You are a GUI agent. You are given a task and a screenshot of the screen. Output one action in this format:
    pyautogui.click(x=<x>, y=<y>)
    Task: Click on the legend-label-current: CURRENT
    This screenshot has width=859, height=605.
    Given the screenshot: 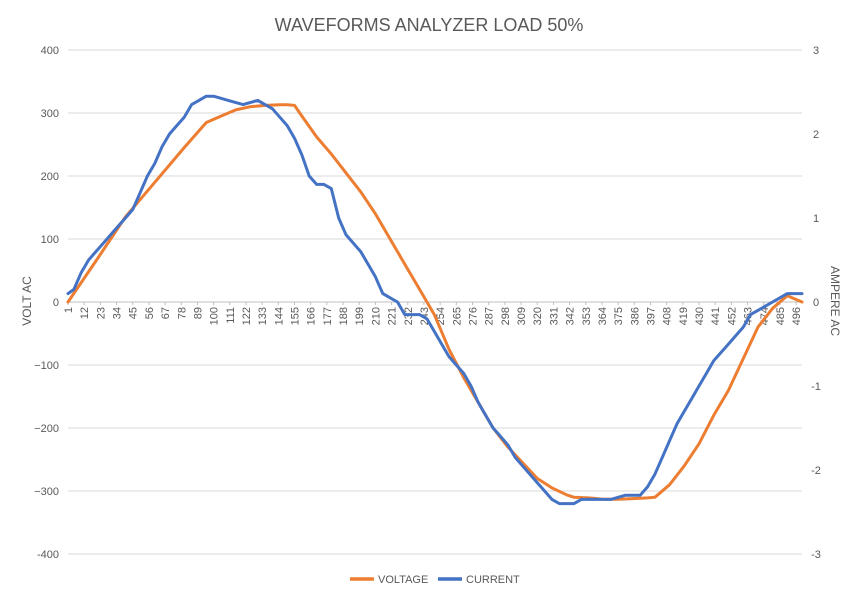 What is the action you would take?
    pyautogui.click(x=493, y=580)
    